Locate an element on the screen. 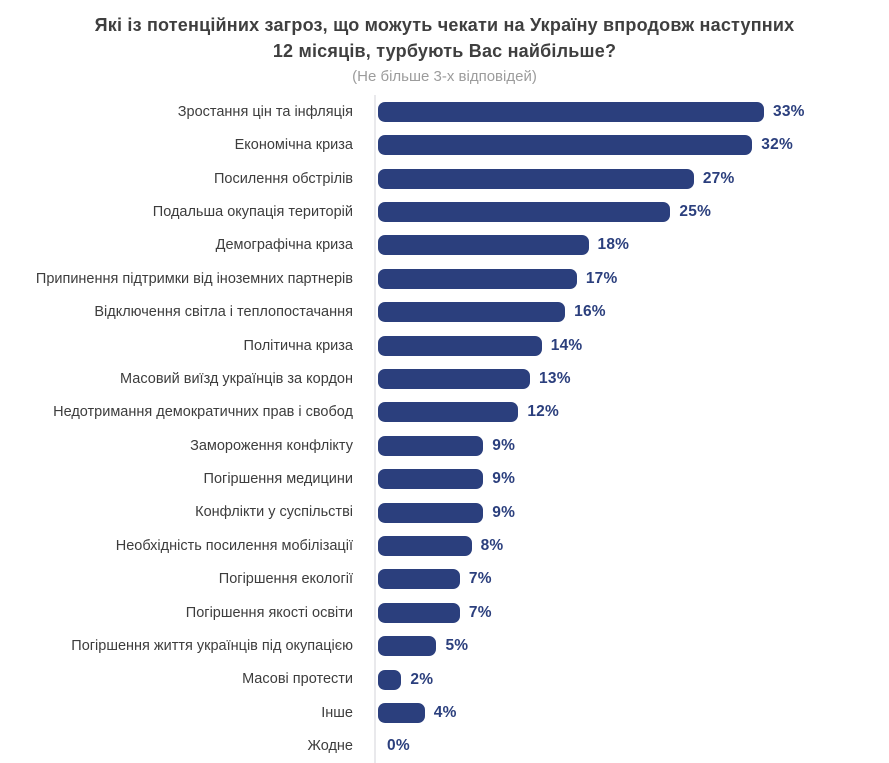 The height and width of the screenshot is (763, 889). bar-cell: 18% is located at coordinates (631, 245).